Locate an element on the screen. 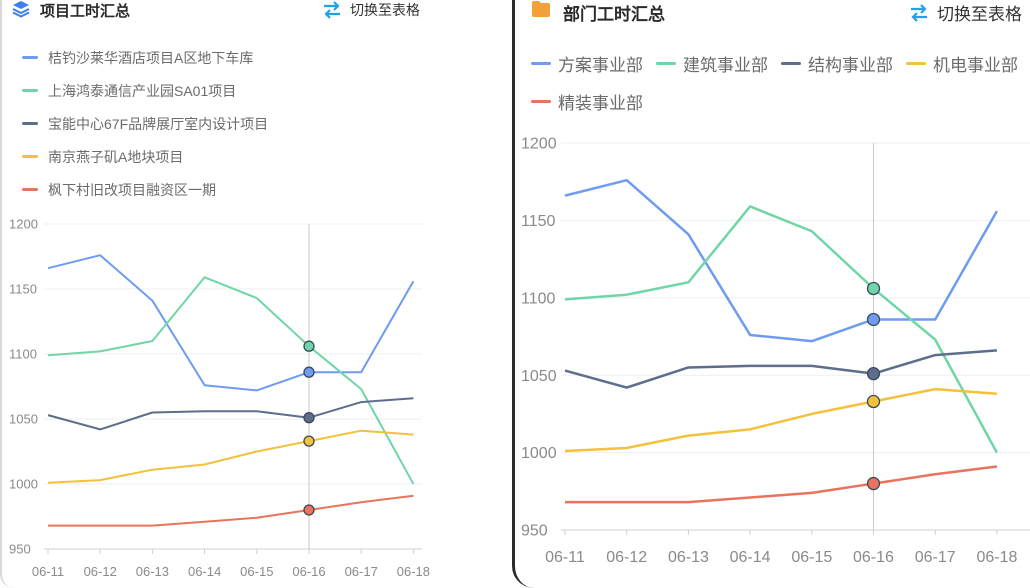 This screenshot has width=1030, height=588. legend-item: 桔钓沙莱华酒店项目A区地下车库 is located at coordinates (145, 57).